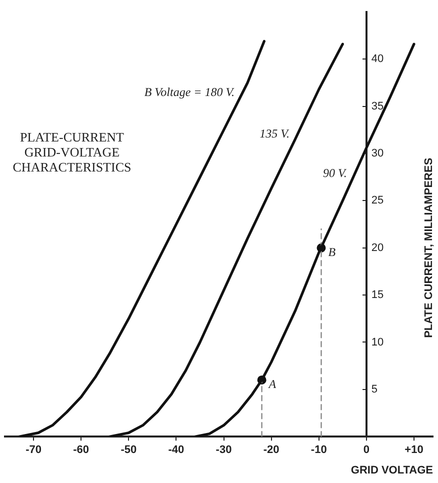  Describe the element at coordinates (377, 59) in the screenshot. I see `y-tick-label: 40` at that location.